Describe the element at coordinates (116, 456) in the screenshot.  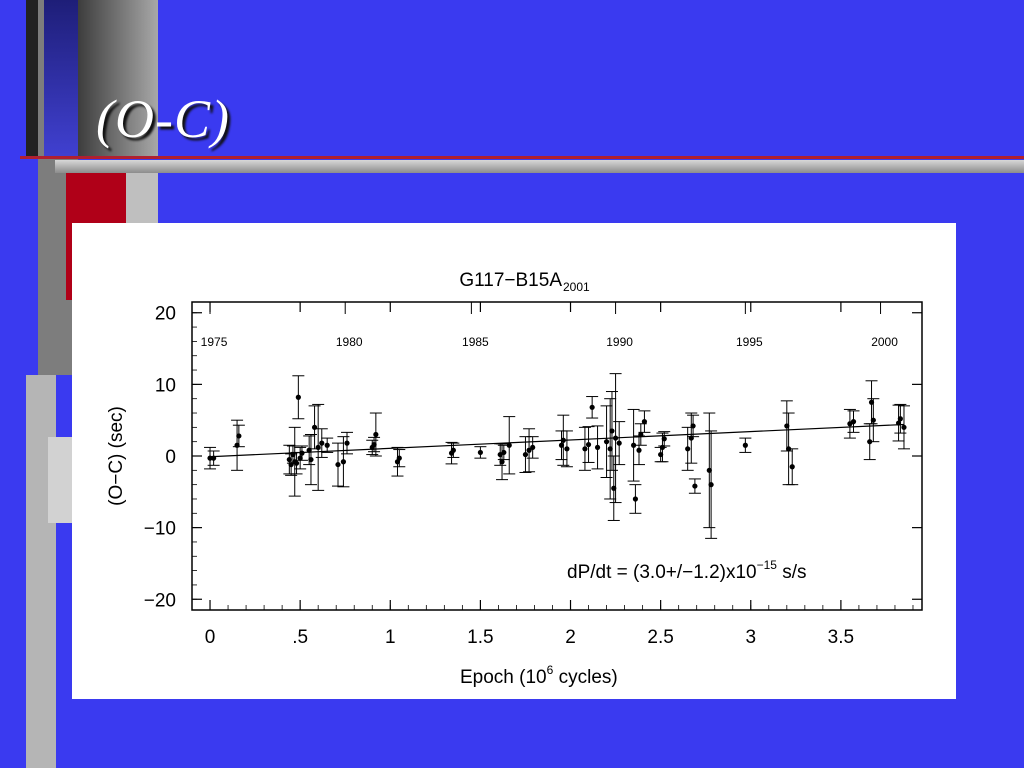
I see `y-axis-label: (O−C) (sec)` at that location.